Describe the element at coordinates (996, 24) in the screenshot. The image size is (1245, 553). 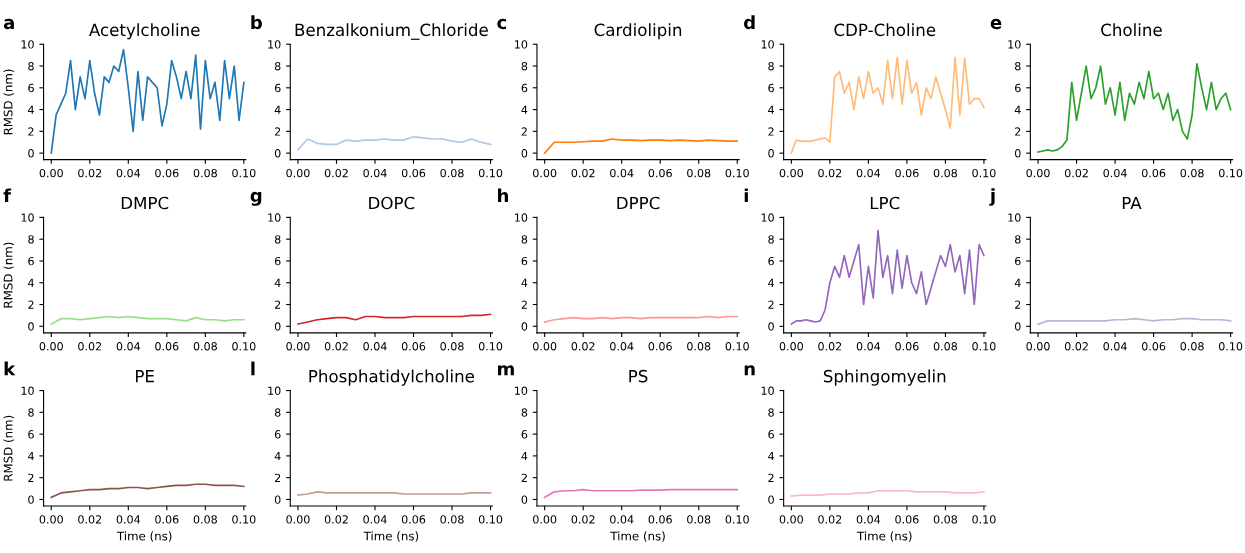
I see `text: e` at that location.